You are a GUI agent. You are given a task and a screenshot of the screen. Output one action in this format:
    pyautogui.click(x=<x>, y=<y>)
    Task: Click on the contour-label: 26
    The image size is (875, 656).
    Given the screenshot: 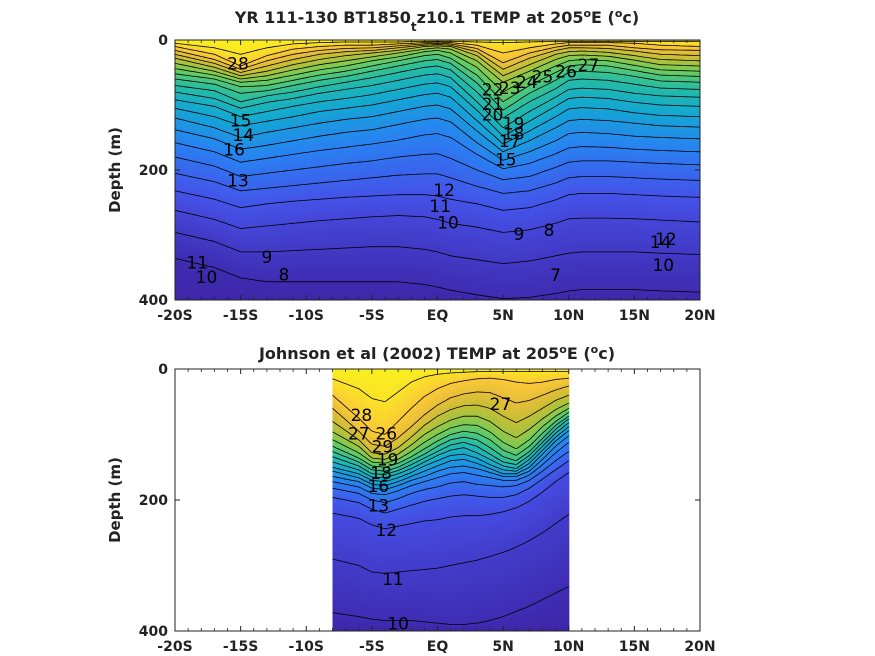 What is the action you would take?
    pyautogui.click(x=566, y=73)
    